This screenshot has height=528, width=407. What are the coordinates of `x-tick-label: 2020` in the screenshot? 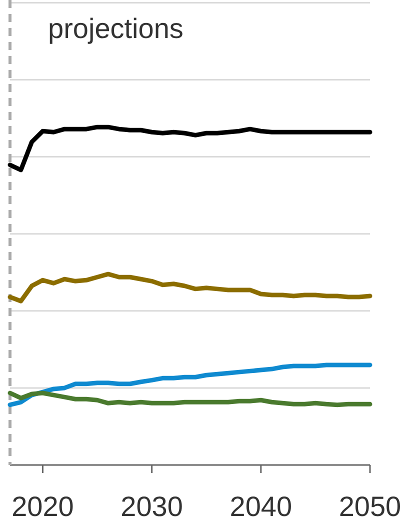 It's located at (43, 506).